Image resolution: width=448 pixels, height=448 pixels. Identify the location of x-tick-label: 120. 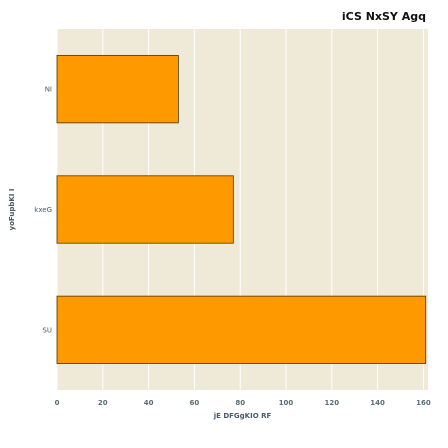
(332, 403).